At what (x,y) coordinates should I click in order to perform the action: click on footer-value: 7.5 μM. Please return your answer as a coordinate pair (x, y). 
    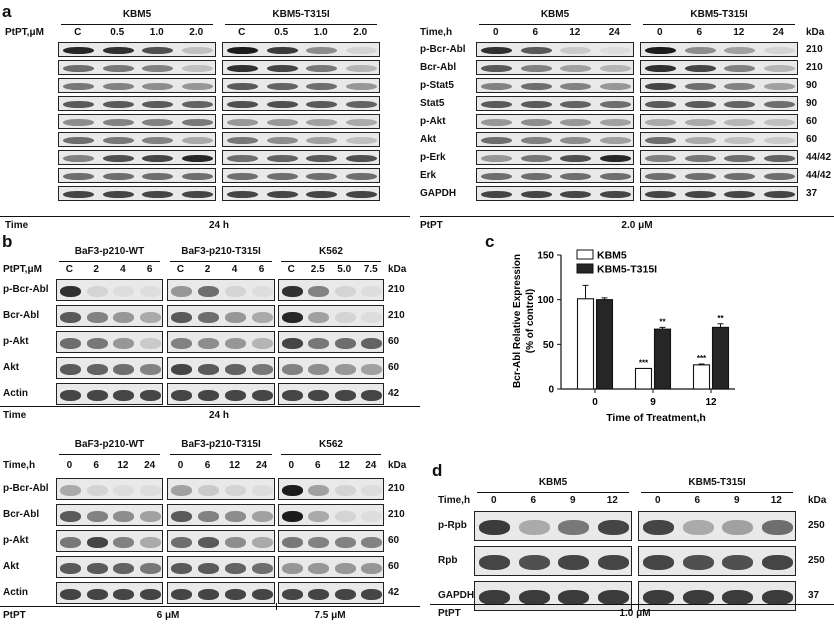
    Looking at the image, I should click on (330, 615).